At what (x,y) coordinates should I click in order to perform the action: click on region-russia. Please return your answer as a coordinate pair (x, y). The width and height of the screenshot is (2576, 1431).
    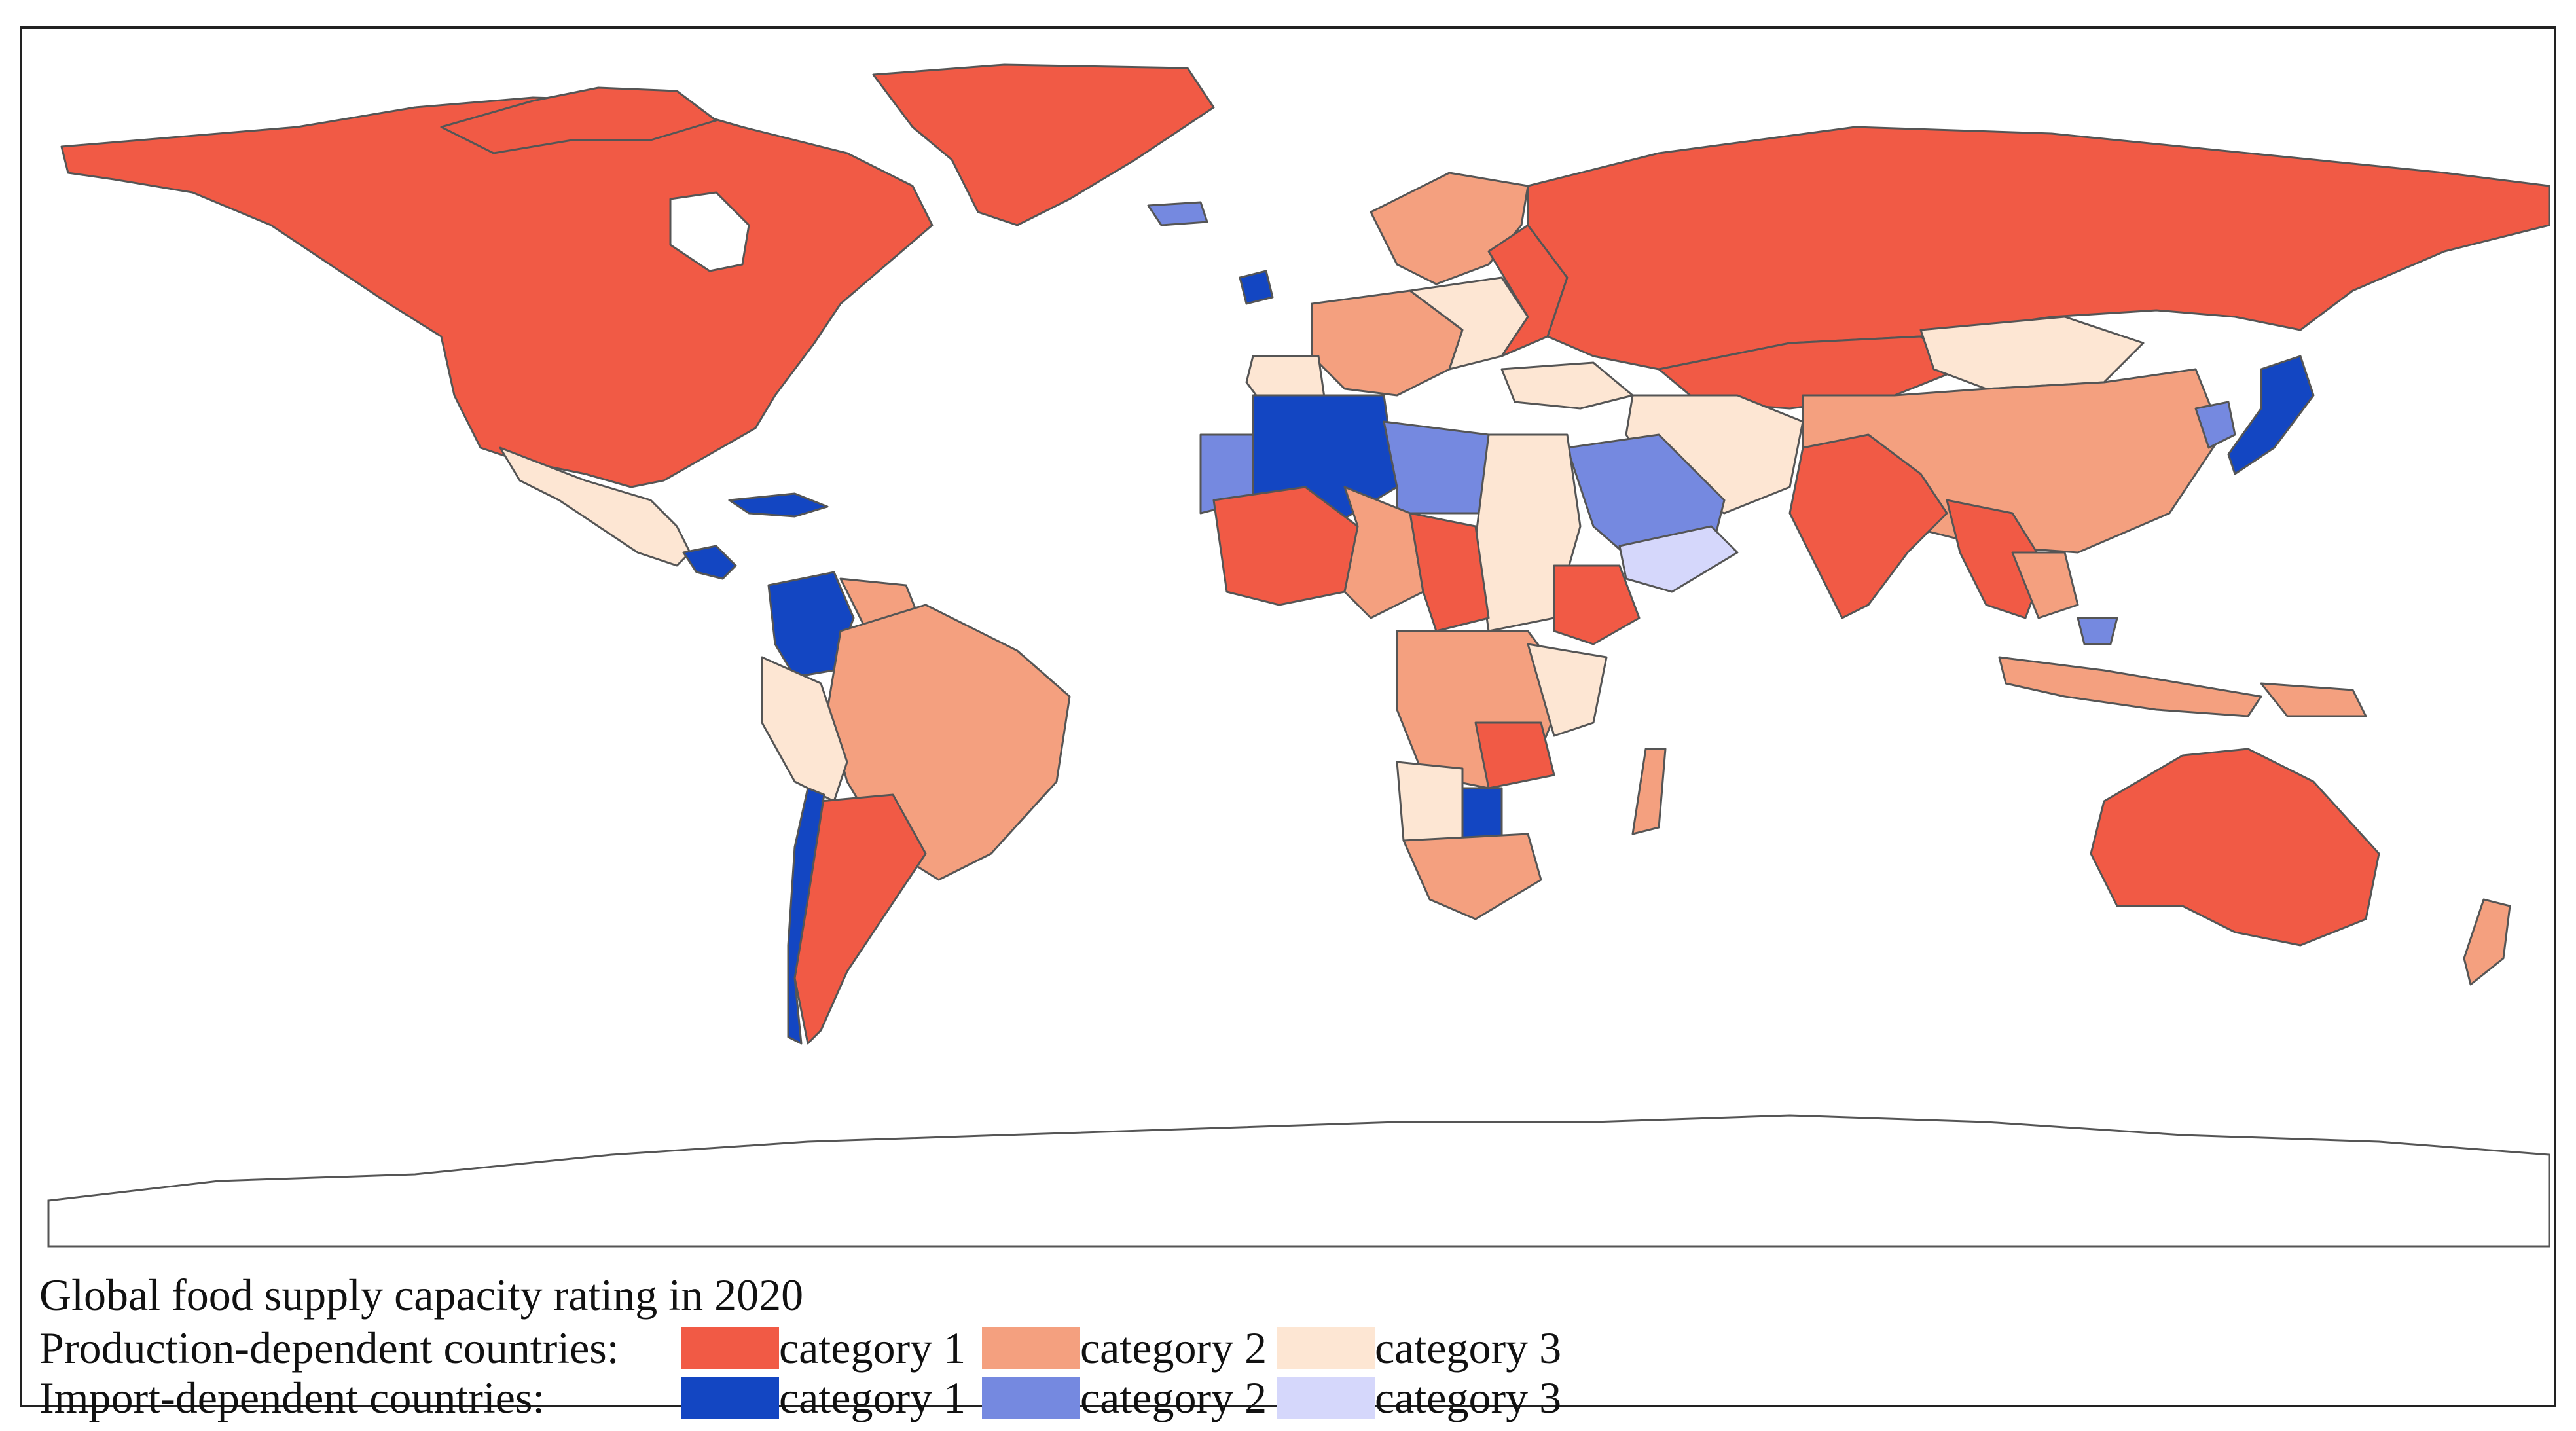
    Looking at the image, I should click on (2038, 248).